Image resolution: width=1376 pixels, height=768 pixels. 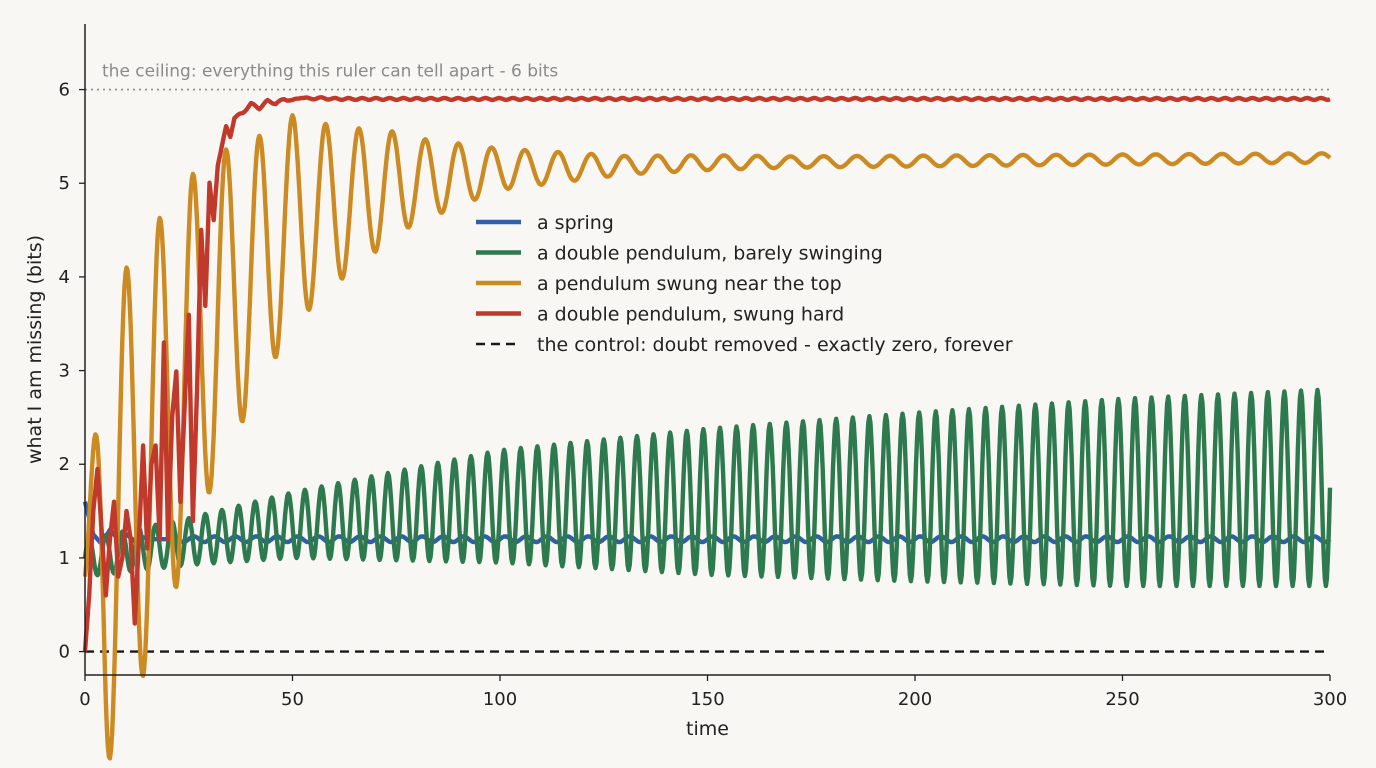 I want to click on y-tick-label: 1, so click(x=64, y=558).